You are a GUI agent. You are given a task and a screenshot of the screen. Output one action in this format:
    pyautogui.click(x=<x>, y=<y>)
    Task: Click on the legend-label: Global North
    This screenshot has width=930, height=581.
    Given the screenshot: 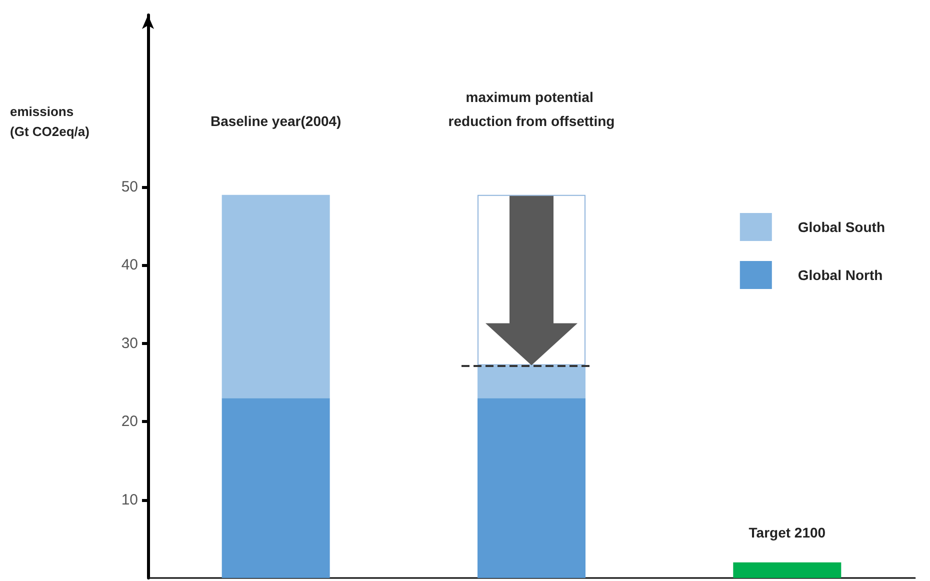 What is the action you would take?
    pyautogui.click(x=840, y=275)
    